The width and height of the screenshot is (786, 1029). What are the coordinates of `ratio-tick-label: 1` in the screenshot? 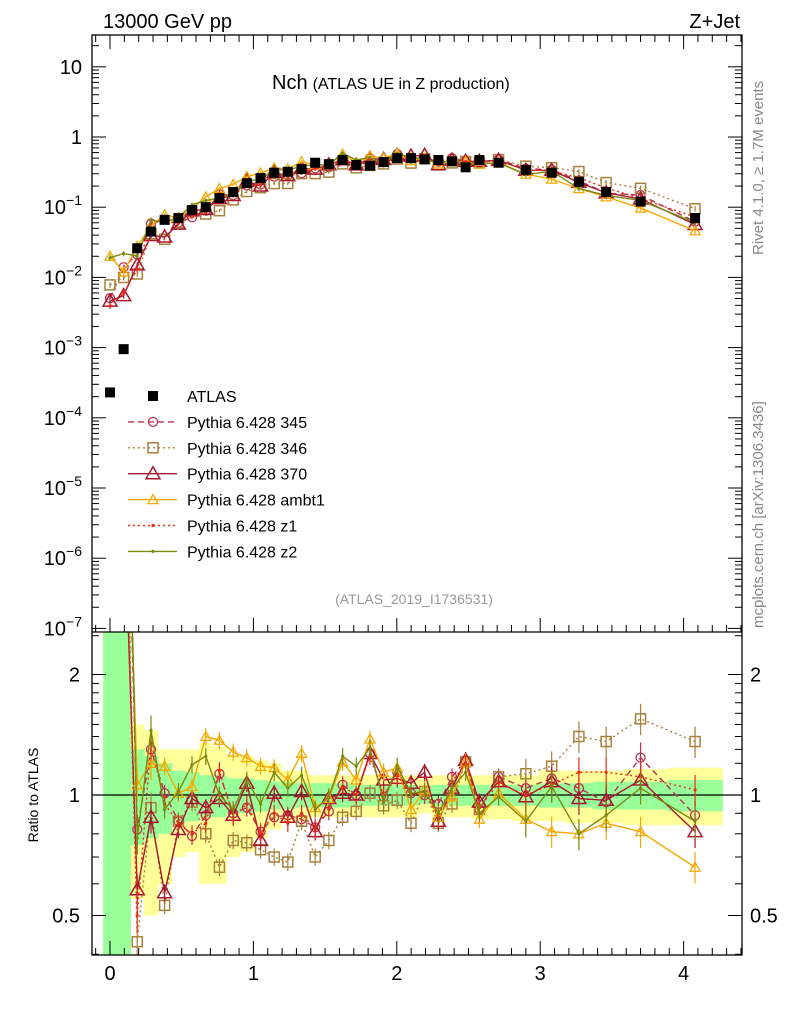 It's located at (74, 796).